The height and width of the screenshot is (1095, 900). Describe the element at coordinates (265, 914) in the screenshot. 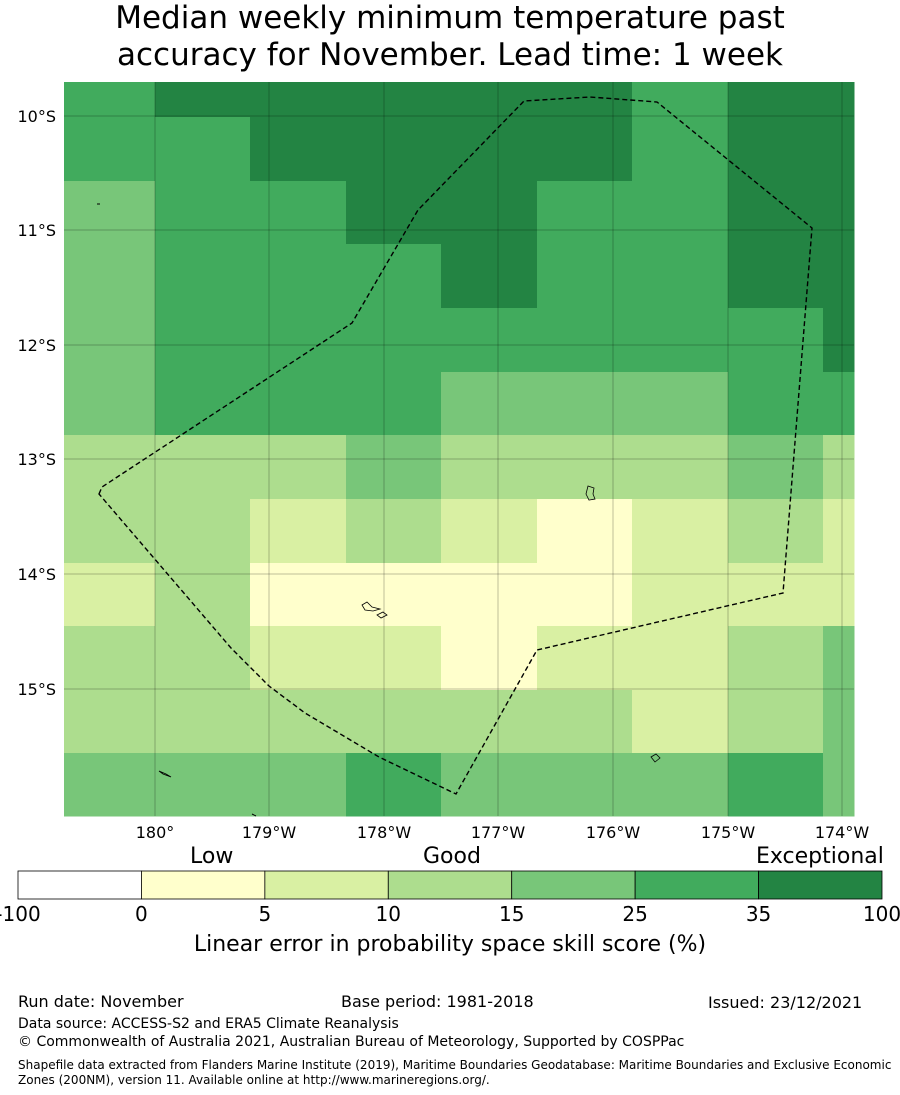

I see `colorbar-tick-label: 5` at that location.